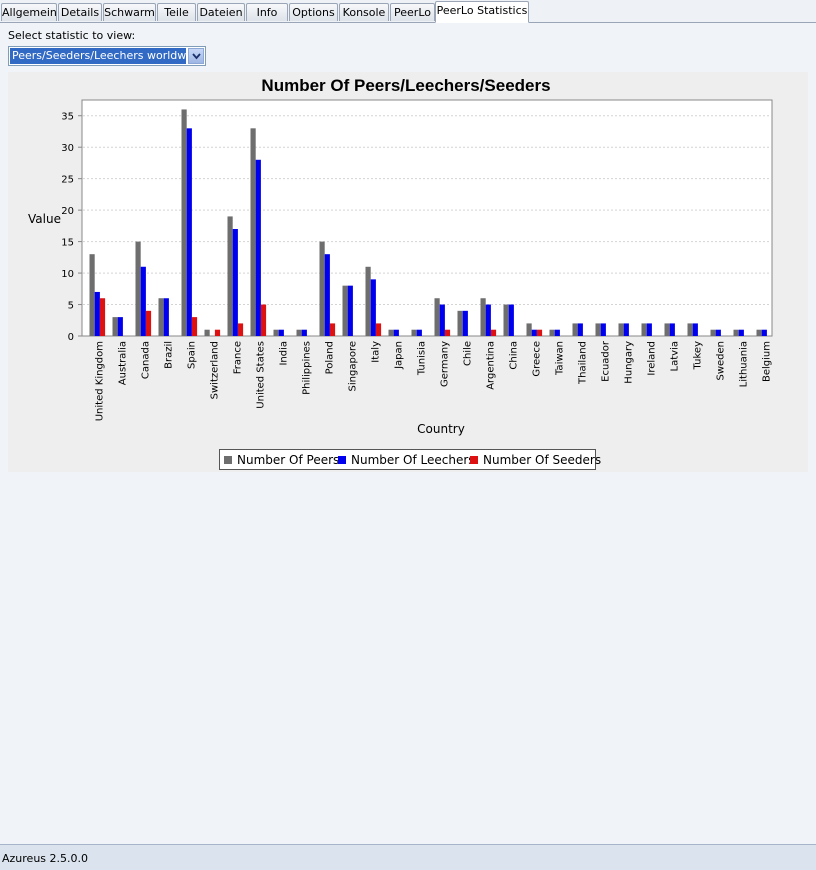  What do you see at coordinates (129, 12) in the screenshot?
I see `tab-schwarm: Schwarm` at bounding box center [129, 12].